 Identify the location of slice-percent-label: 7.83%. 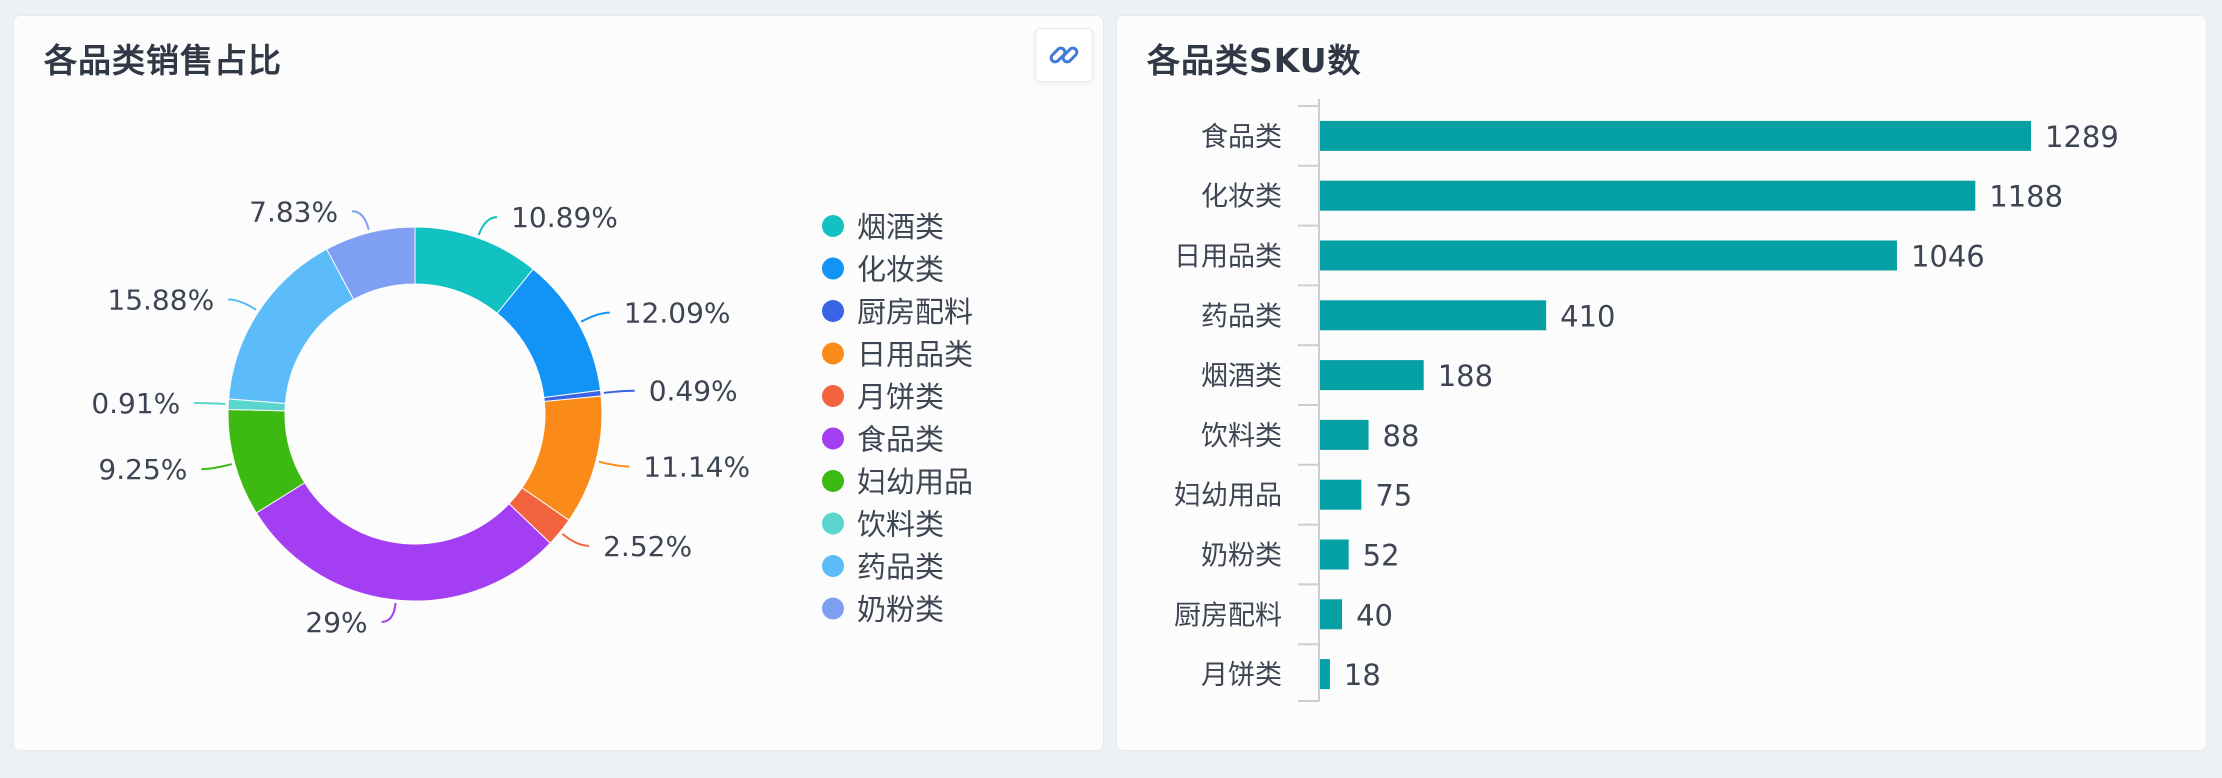
(293, 211).